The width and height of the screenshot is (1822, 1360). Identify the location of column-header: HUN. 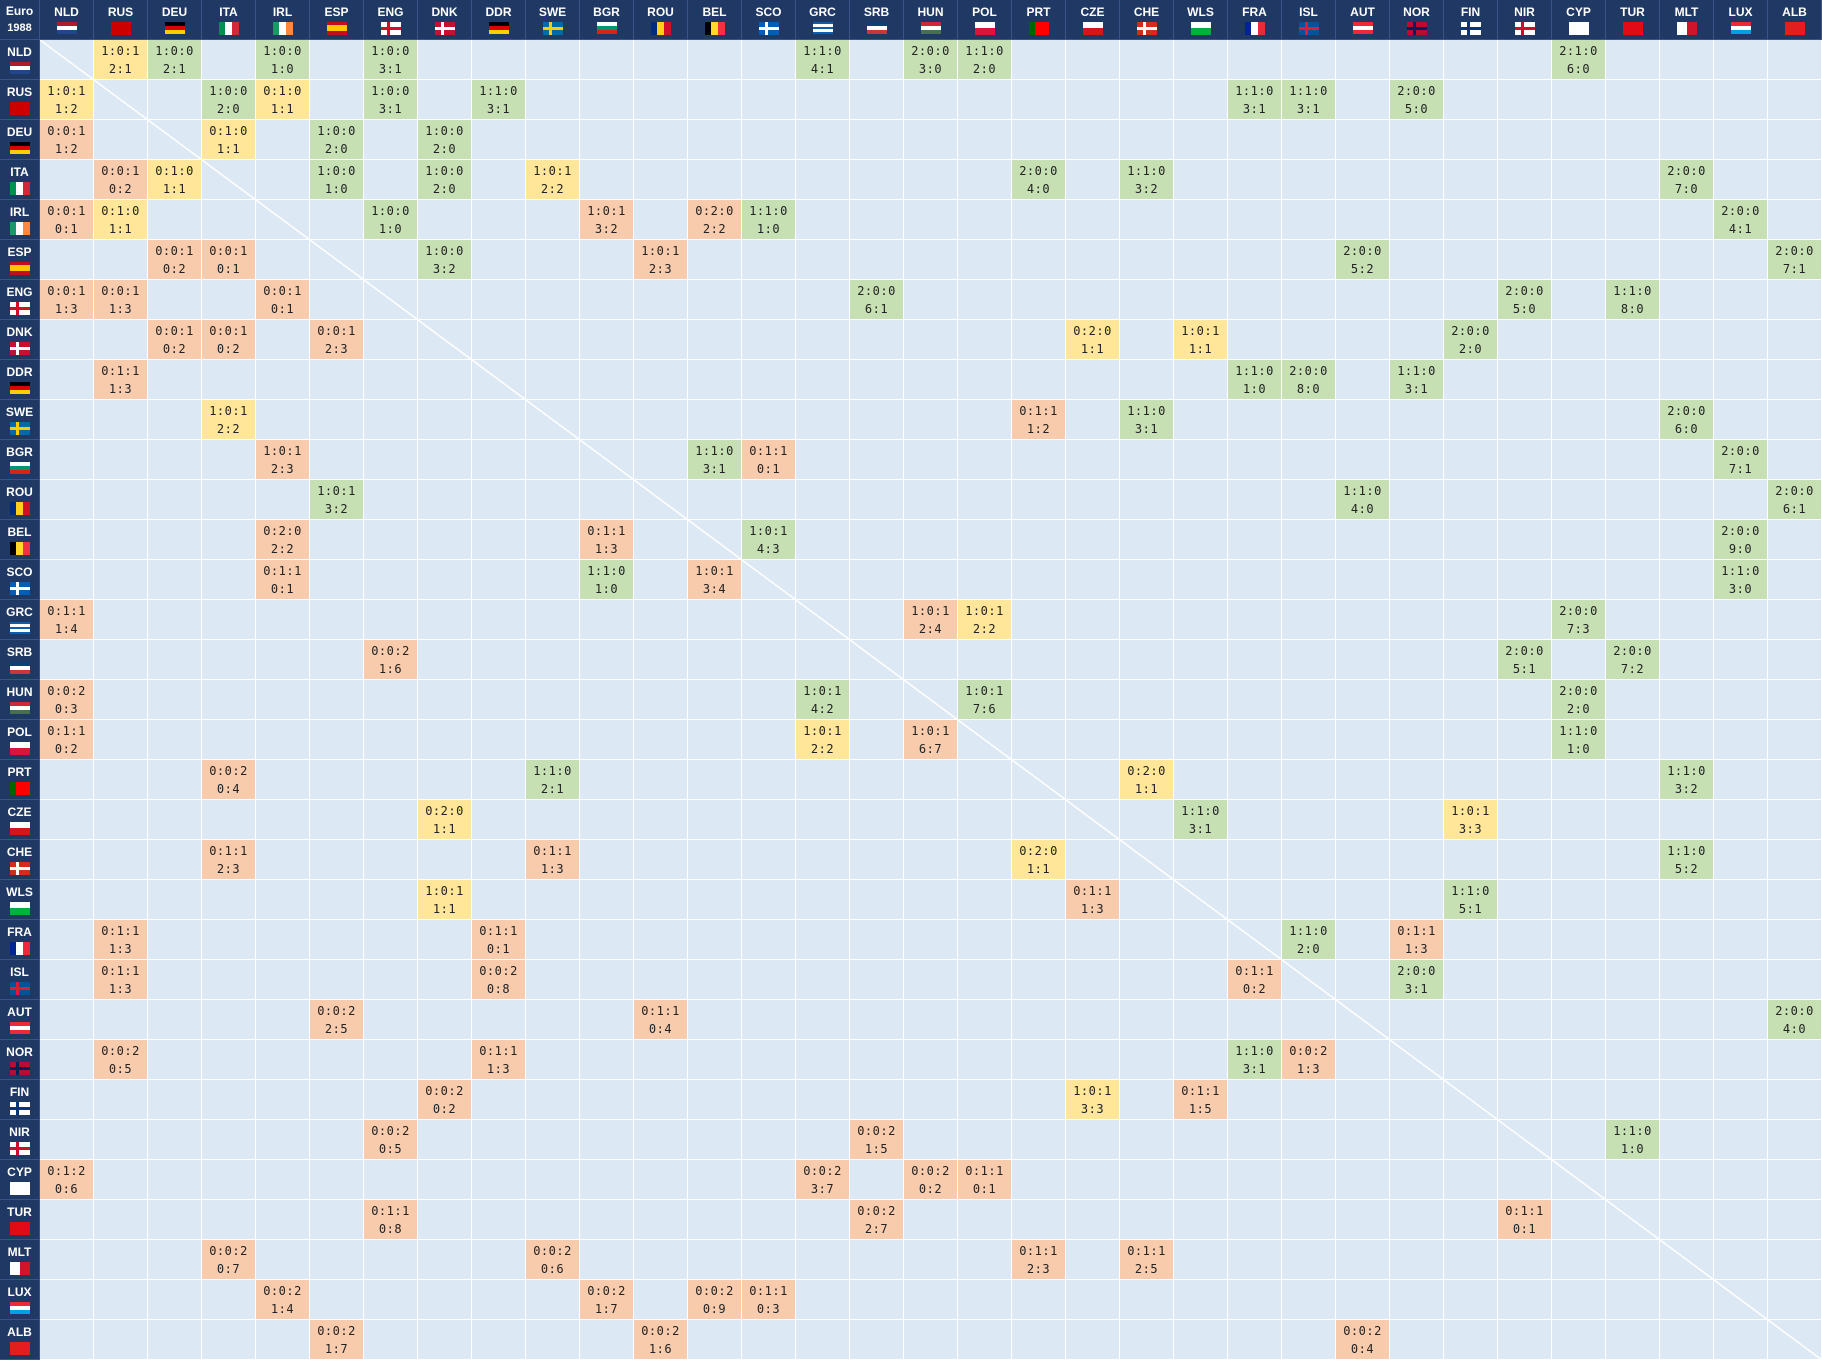
(931, 20).